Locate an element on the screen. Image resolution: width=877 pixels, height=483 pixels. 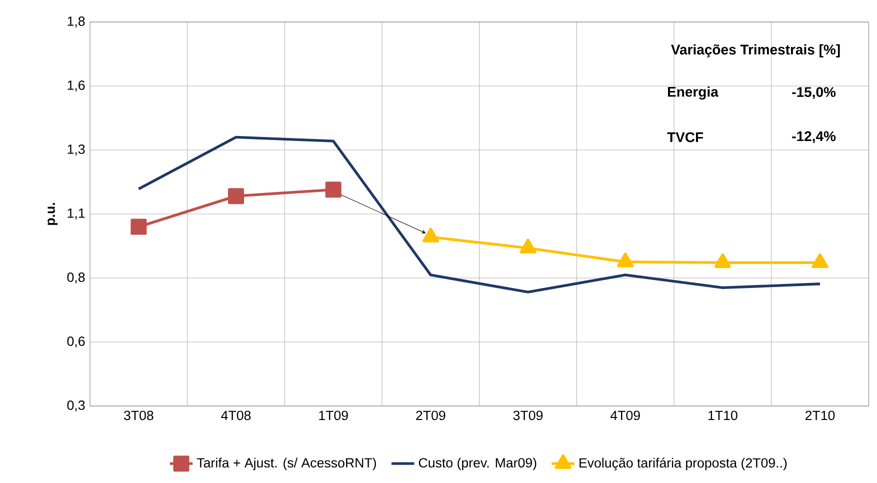
y-tick-label: 0,6 is located at coordinates (76, 342).